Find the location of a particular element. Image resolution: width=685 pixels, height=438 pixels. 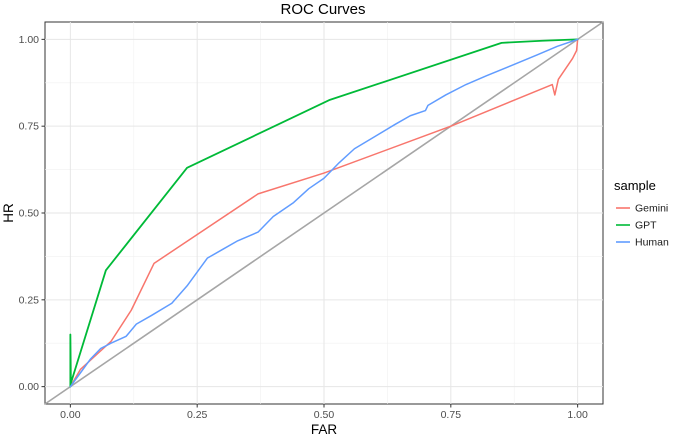

y-tick-label: 1.00 is located at coordinates (29, 40).